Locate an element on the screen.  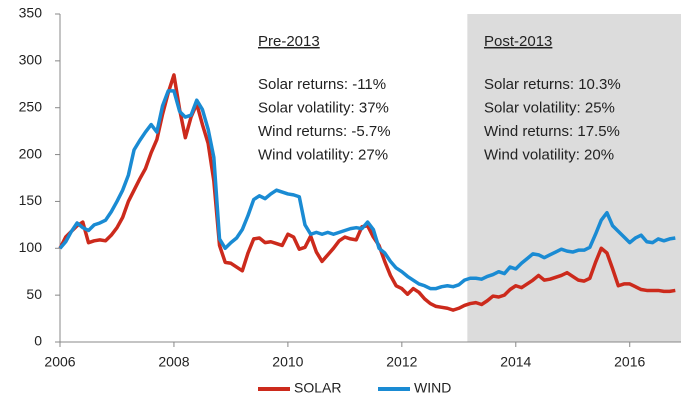
annotation-line: Solar volatility: 25% is located at coordinates (549, 107).